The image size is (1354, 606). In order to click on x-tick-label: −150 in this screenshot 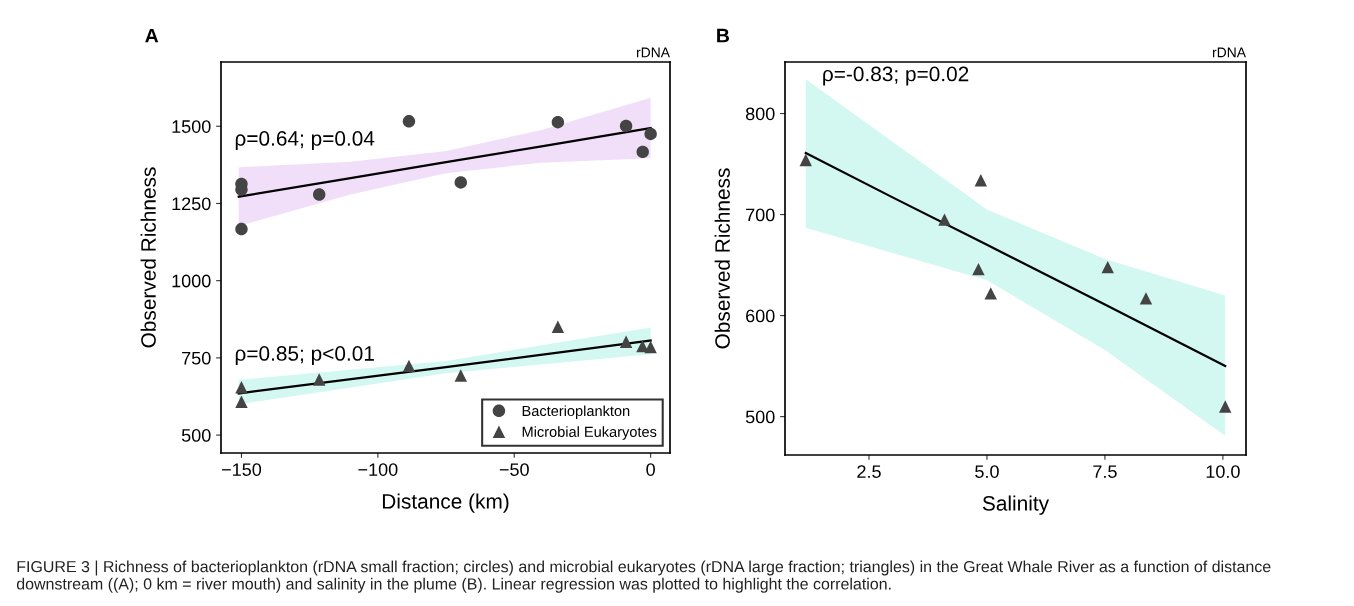, I will do `click(242, 469)`.